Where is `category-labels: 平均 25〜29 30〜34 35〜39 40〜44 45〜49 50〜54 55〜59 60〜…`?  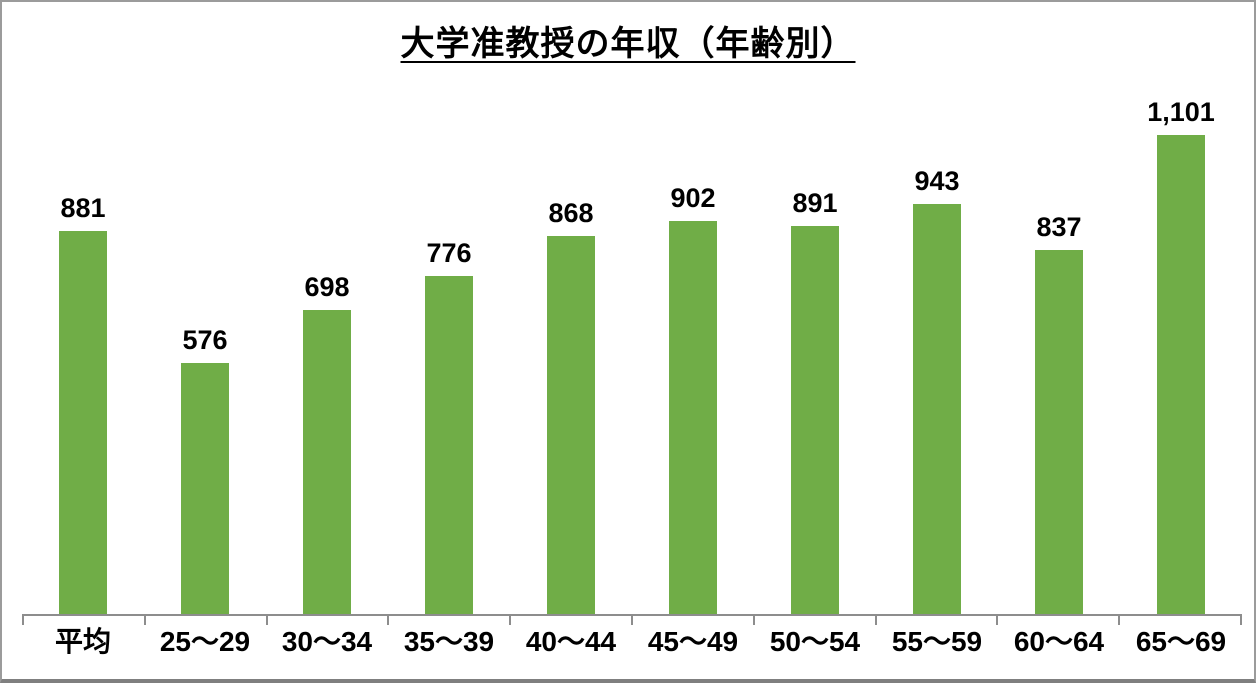 category-labels: 平均 25〜29 30〜34 35〜39 40〜44 45〜49 50〜54 55〜59 60〜… is located at coordinates (632, 642).